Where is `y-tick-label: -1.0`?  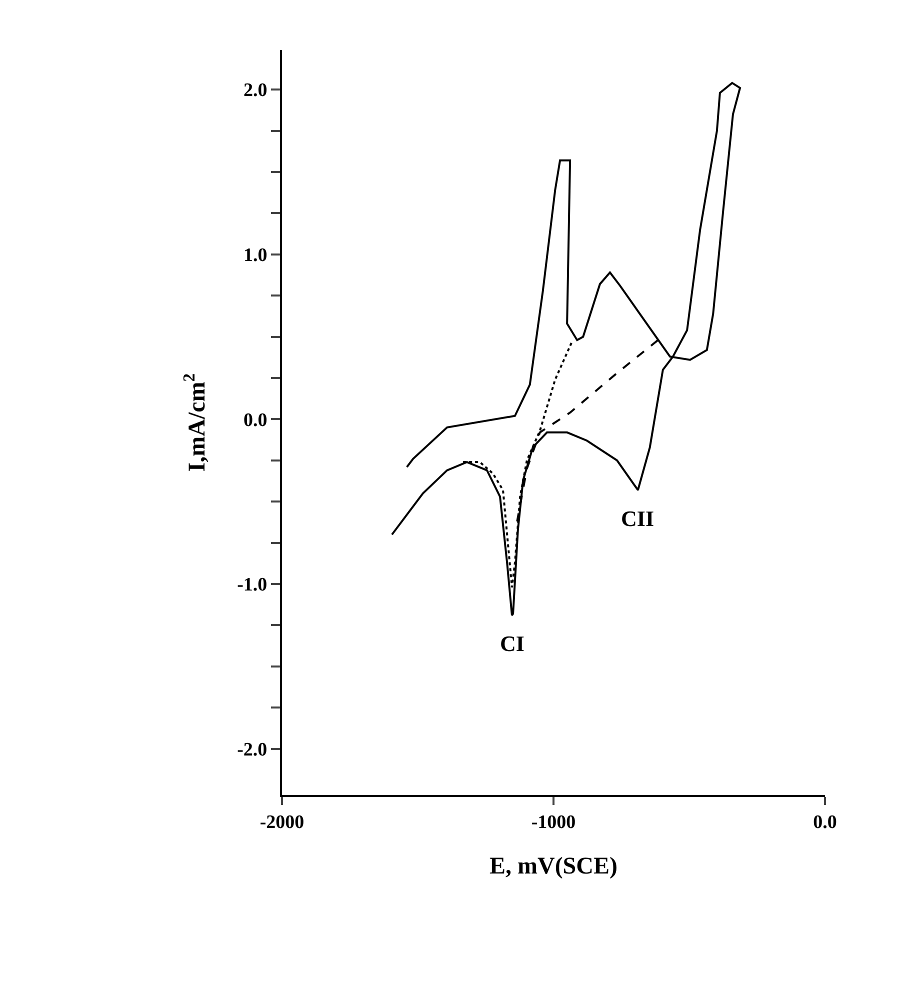
y-tick-label: -1.0 is located at coordinates (252, 585).